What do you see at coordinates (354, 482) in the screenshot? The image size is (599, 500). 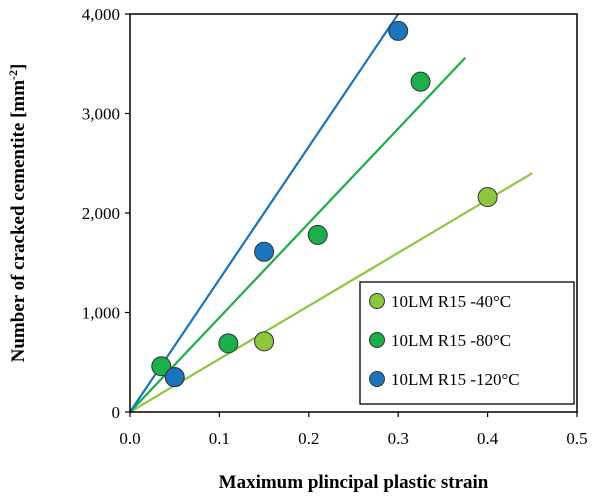 I see `x-axis-title: Maximum plincipal plastic strain` at bounding box center [354, 482].